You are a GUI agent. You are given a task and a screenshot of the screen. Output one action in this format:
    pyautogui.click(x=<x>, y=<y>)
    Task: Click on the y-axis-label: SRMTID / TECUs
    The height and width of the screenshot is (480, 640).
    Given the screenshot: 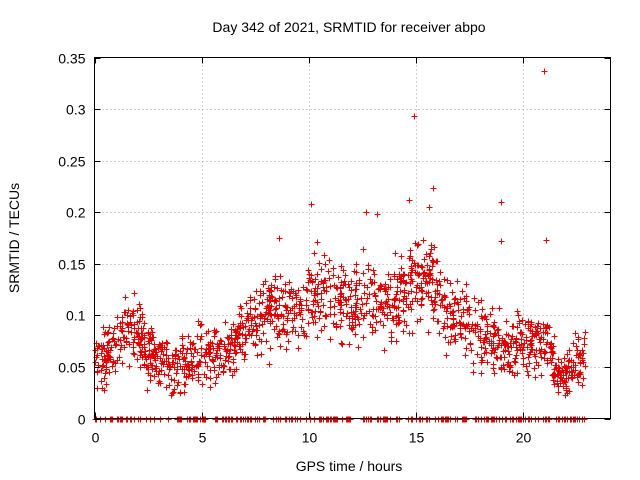 What is the action you would take?
    pyautogui.click(x=14, y=238)
    